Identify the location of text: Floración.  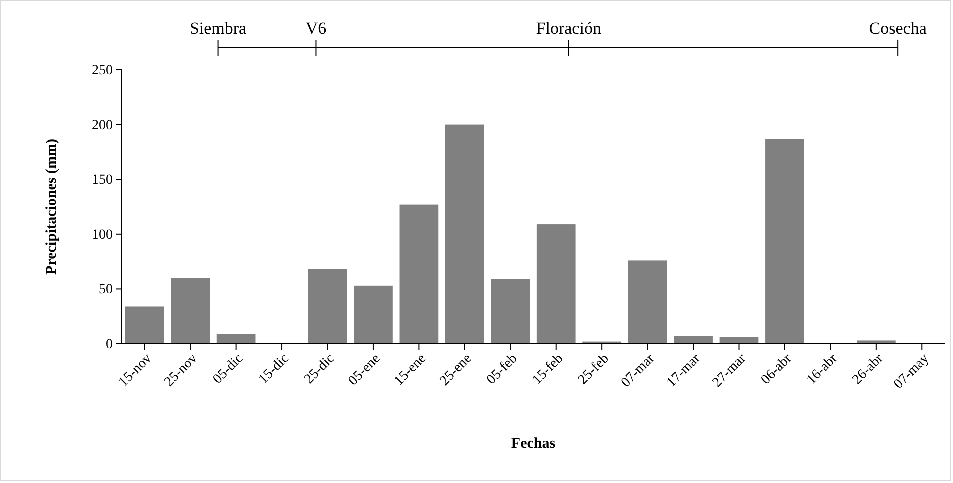
(569, 28).